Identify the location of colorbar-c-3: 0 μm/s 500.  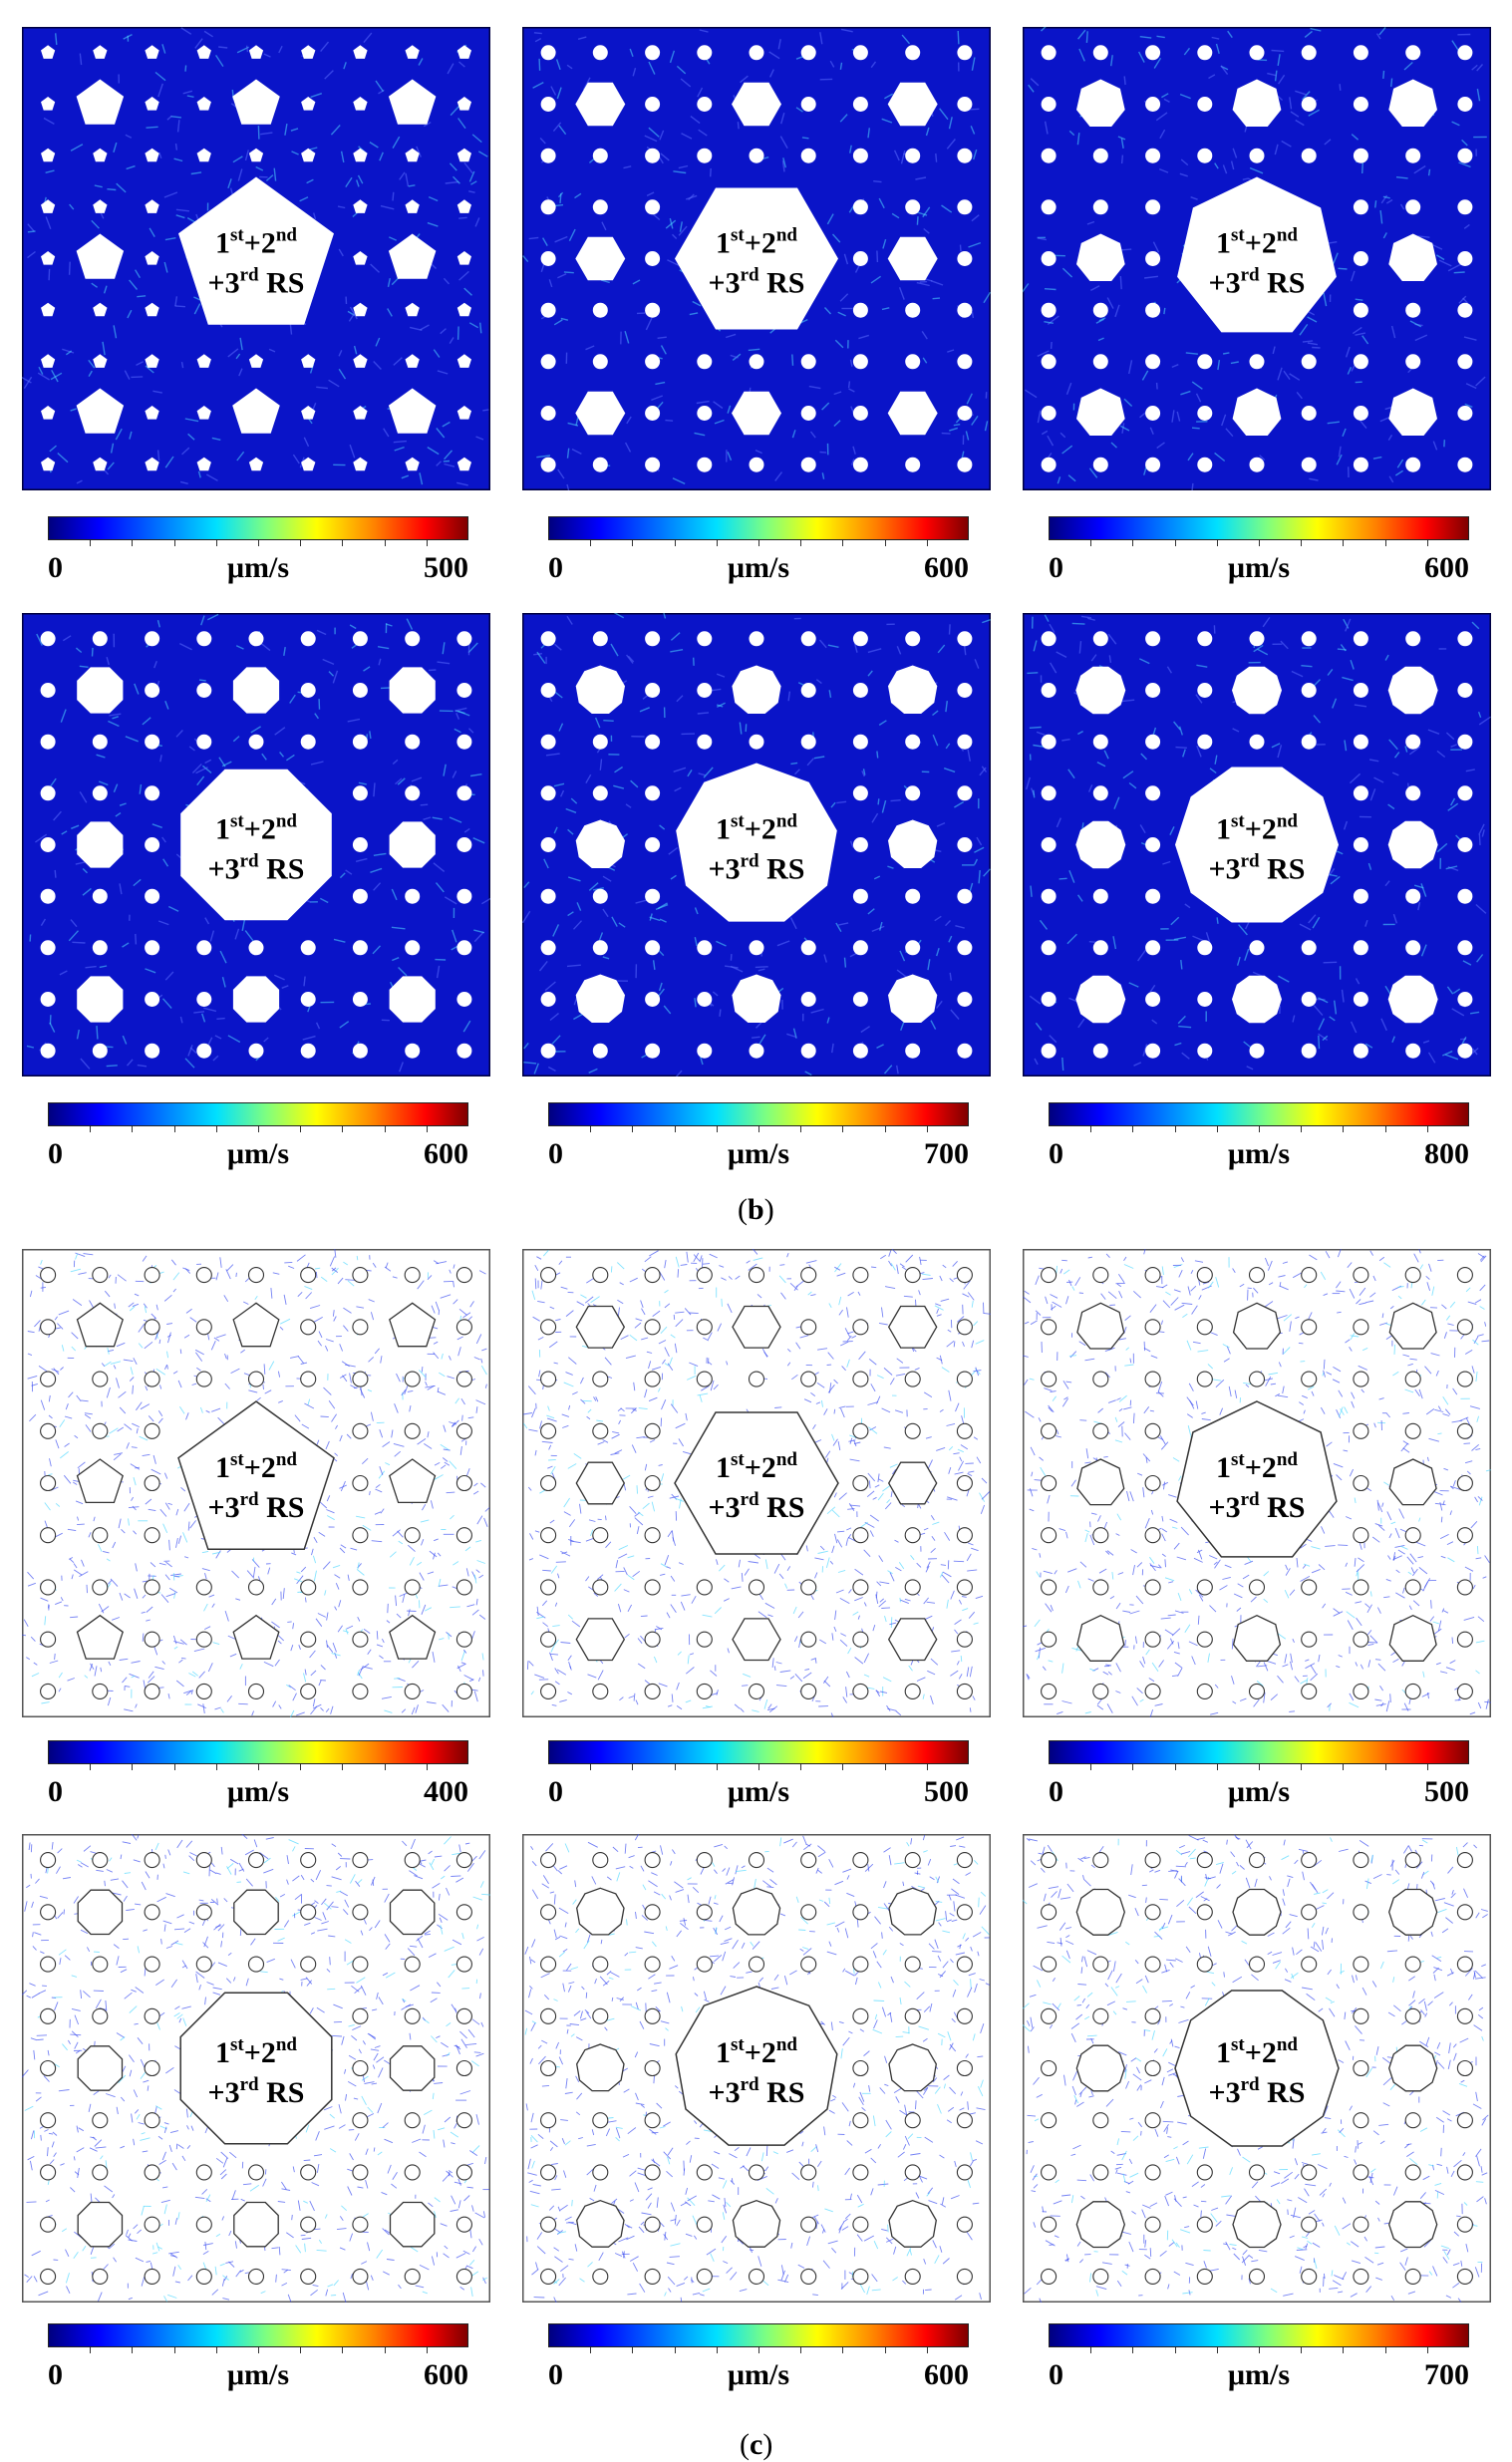
(1259, 1776).